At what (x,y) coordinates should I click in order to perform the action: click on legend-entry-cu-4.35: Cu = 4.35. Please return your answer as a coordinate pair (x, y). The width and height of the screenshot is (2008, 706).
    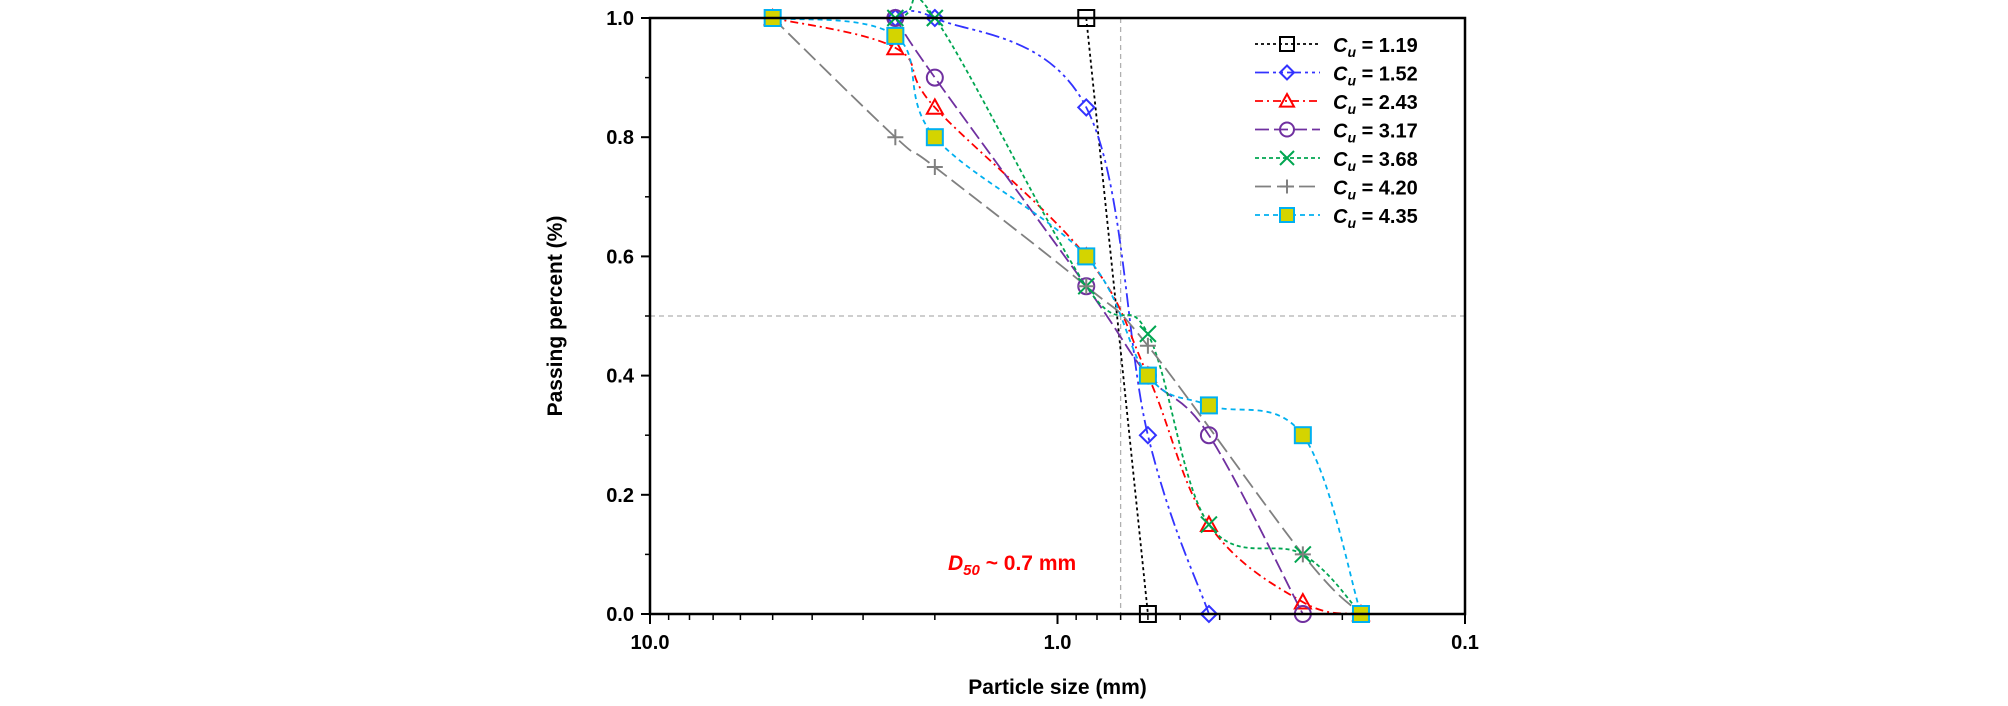
    Looking at the image, I should click on (1336, 218).